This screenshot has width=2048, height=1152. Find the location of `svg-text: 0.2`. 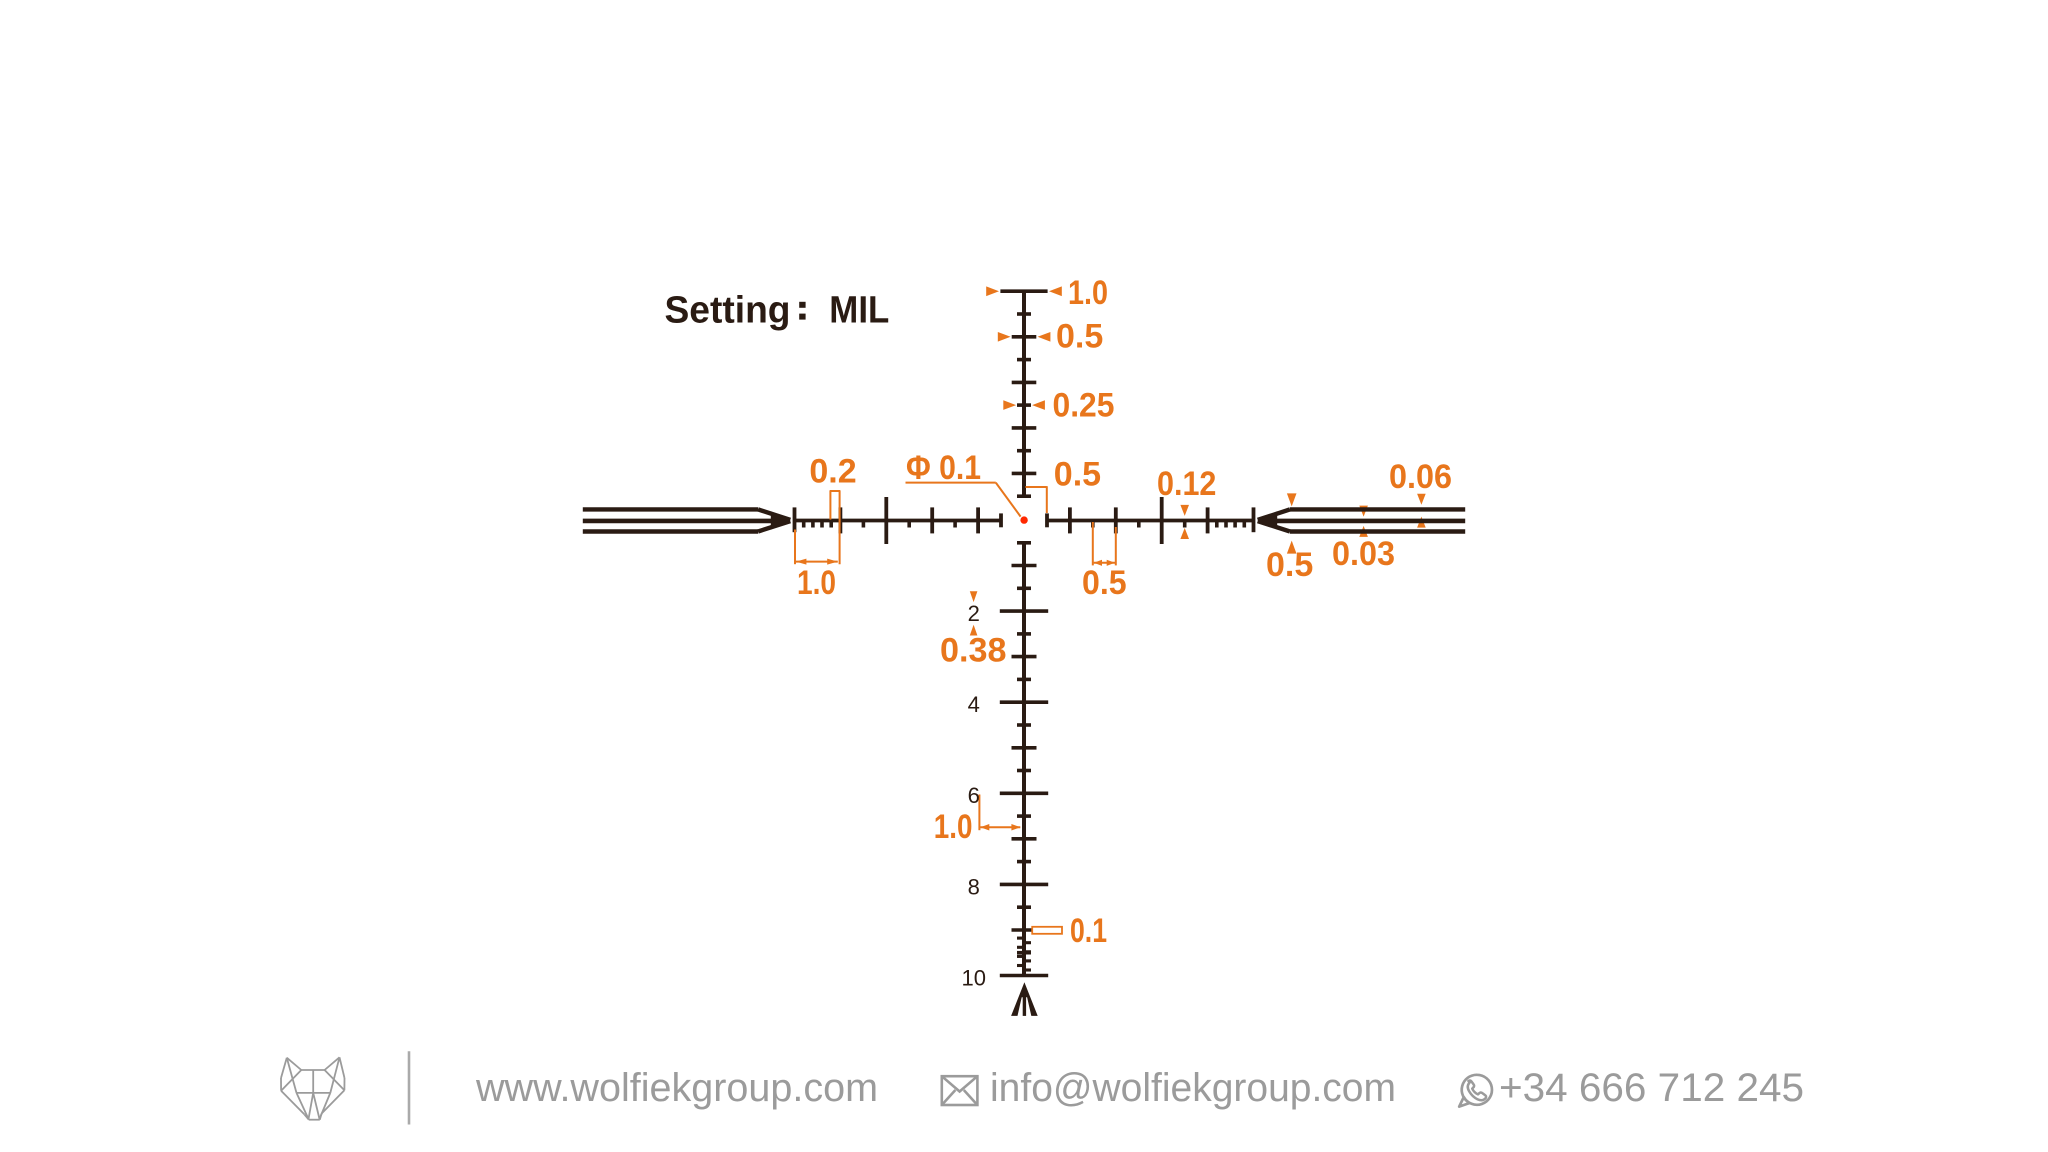

svg-text: 0.2 is located at coordinates (832, 471).